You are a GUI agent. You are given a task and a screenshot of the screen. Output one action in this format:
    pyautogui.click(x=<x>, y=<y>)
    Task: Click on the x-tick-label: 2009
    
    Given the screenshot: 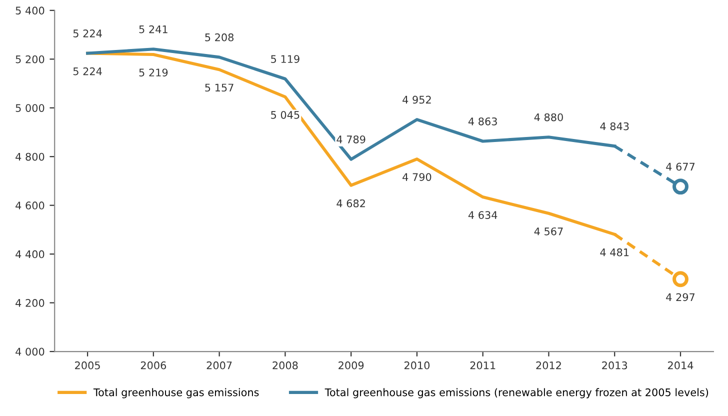 What is the action you would take?
    pyautogui.click(x=351, y=365)
    